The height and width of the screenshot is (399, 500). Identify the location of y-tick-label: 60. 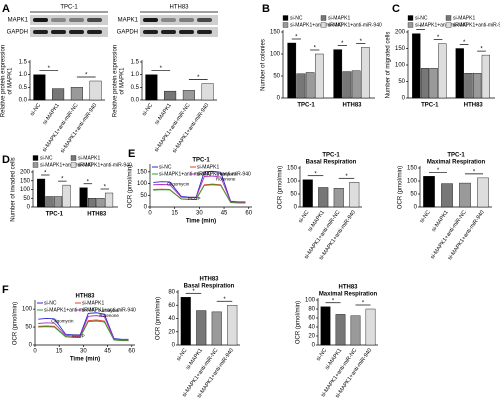
(171, 306).